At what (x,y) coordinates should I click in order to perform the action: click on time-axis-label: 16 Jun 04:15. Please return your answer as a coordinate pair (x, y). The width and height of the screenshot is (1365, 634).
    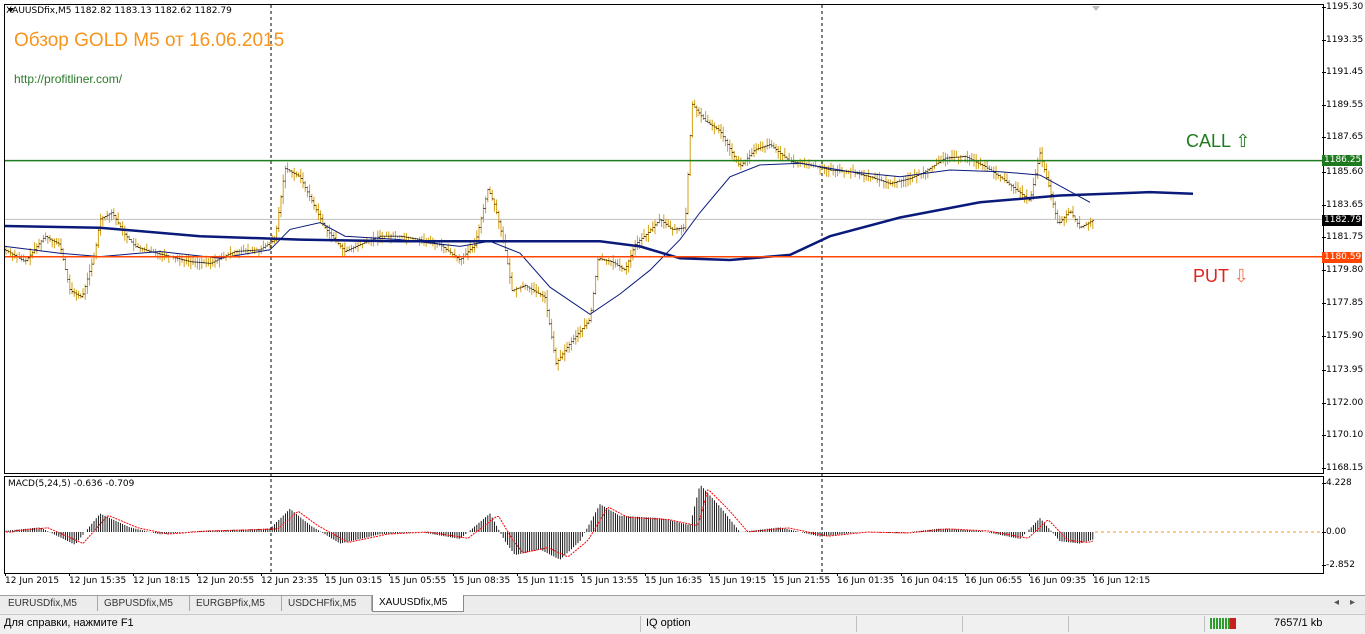
    Looking at the image, I should click on (930, 581).